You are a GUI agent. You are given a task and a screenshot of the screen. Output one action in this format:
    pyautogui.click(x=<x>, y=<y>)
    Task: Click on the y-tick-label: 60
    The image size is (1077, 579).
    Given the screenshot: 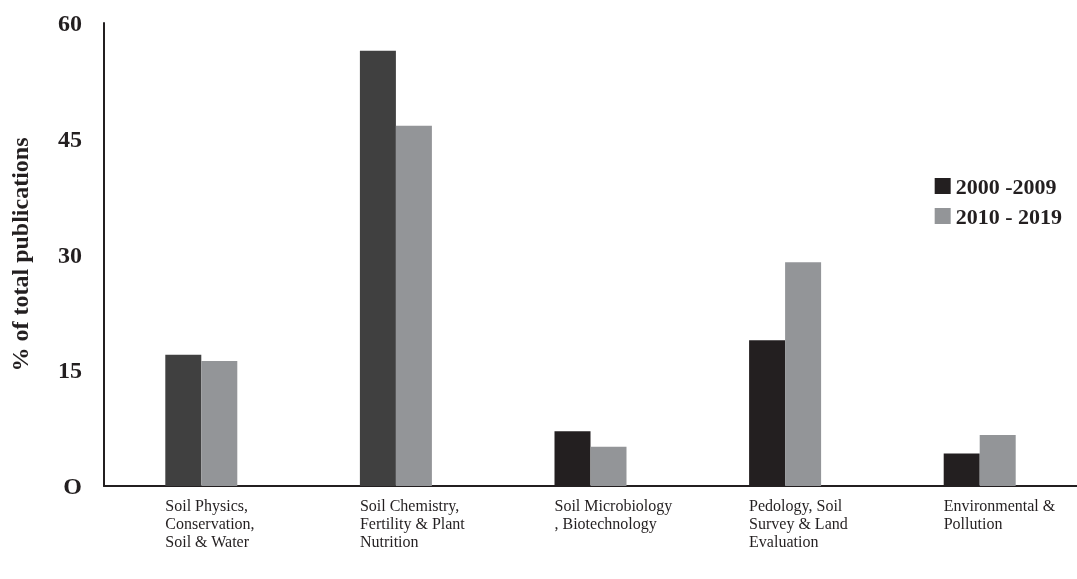 What is the action you would take?
    pyautogui.click(x=70, y=23)
    